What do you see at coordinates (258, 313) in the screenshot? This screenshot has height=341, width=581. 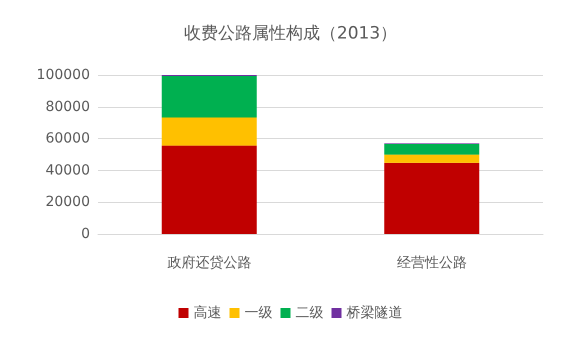 I see `legend-label: 一级` at bounding box center [258, 313].